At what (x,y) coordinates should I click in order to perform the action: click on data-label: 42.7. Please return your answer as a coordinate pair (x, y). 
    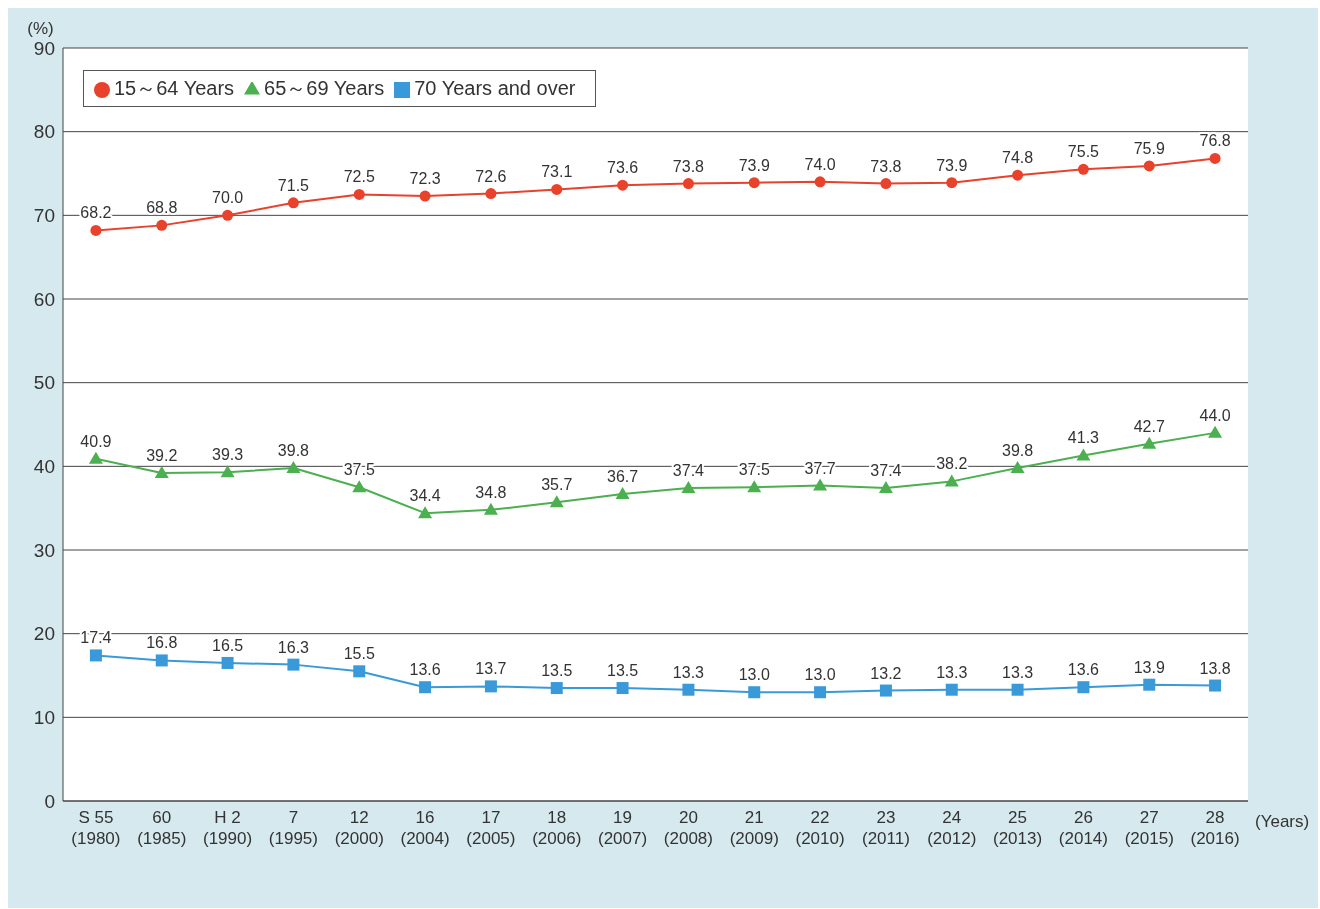
    Looking at the image, I should click on (1149, 426).